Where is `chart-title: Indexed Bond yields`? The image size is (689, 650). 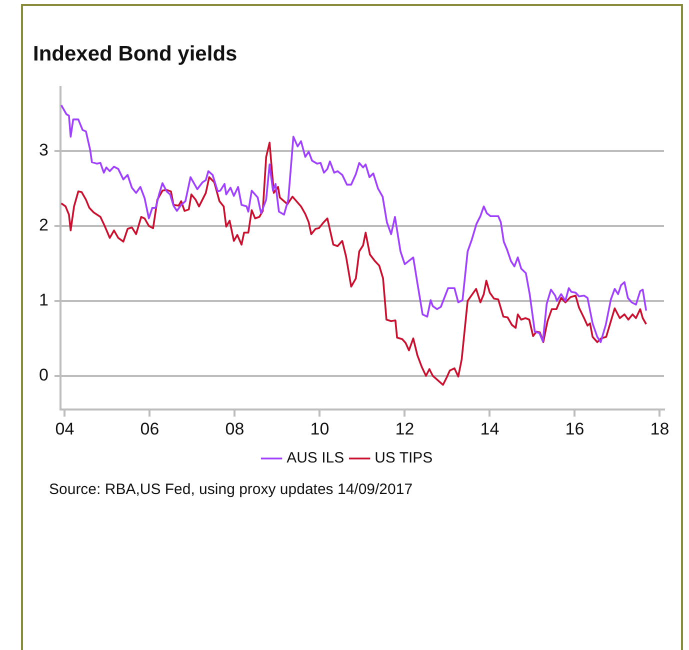
chart-title: Indexed Bond yields is located at coordinates (135, 54).